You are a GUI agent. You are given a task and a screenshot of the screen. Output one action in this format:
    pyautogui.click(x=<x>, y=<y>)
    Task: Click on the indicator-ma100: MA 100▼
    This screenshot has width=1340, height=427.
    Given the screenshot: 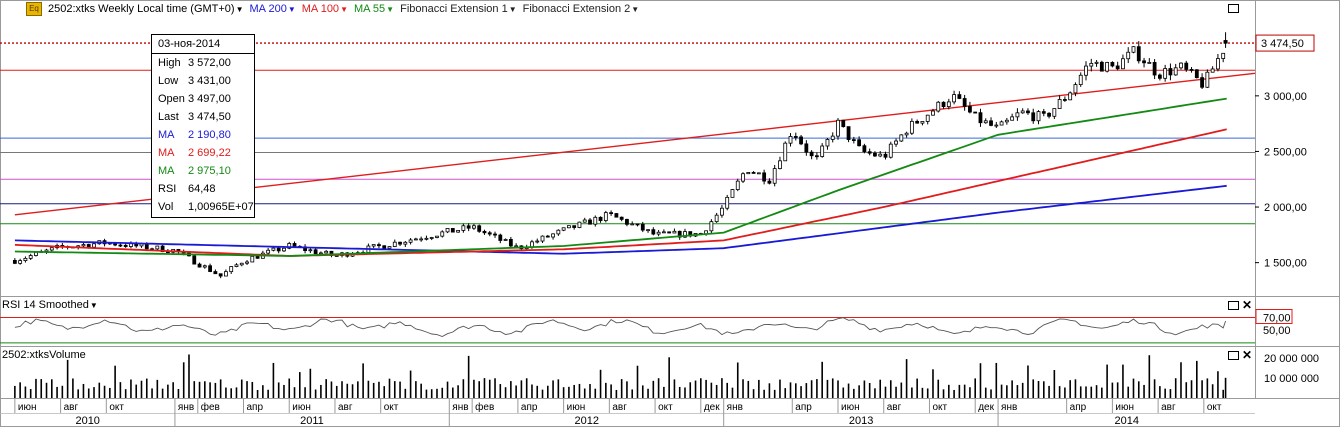 What is the action you would take?
    pyautogui.click(x=324, y=9)
    